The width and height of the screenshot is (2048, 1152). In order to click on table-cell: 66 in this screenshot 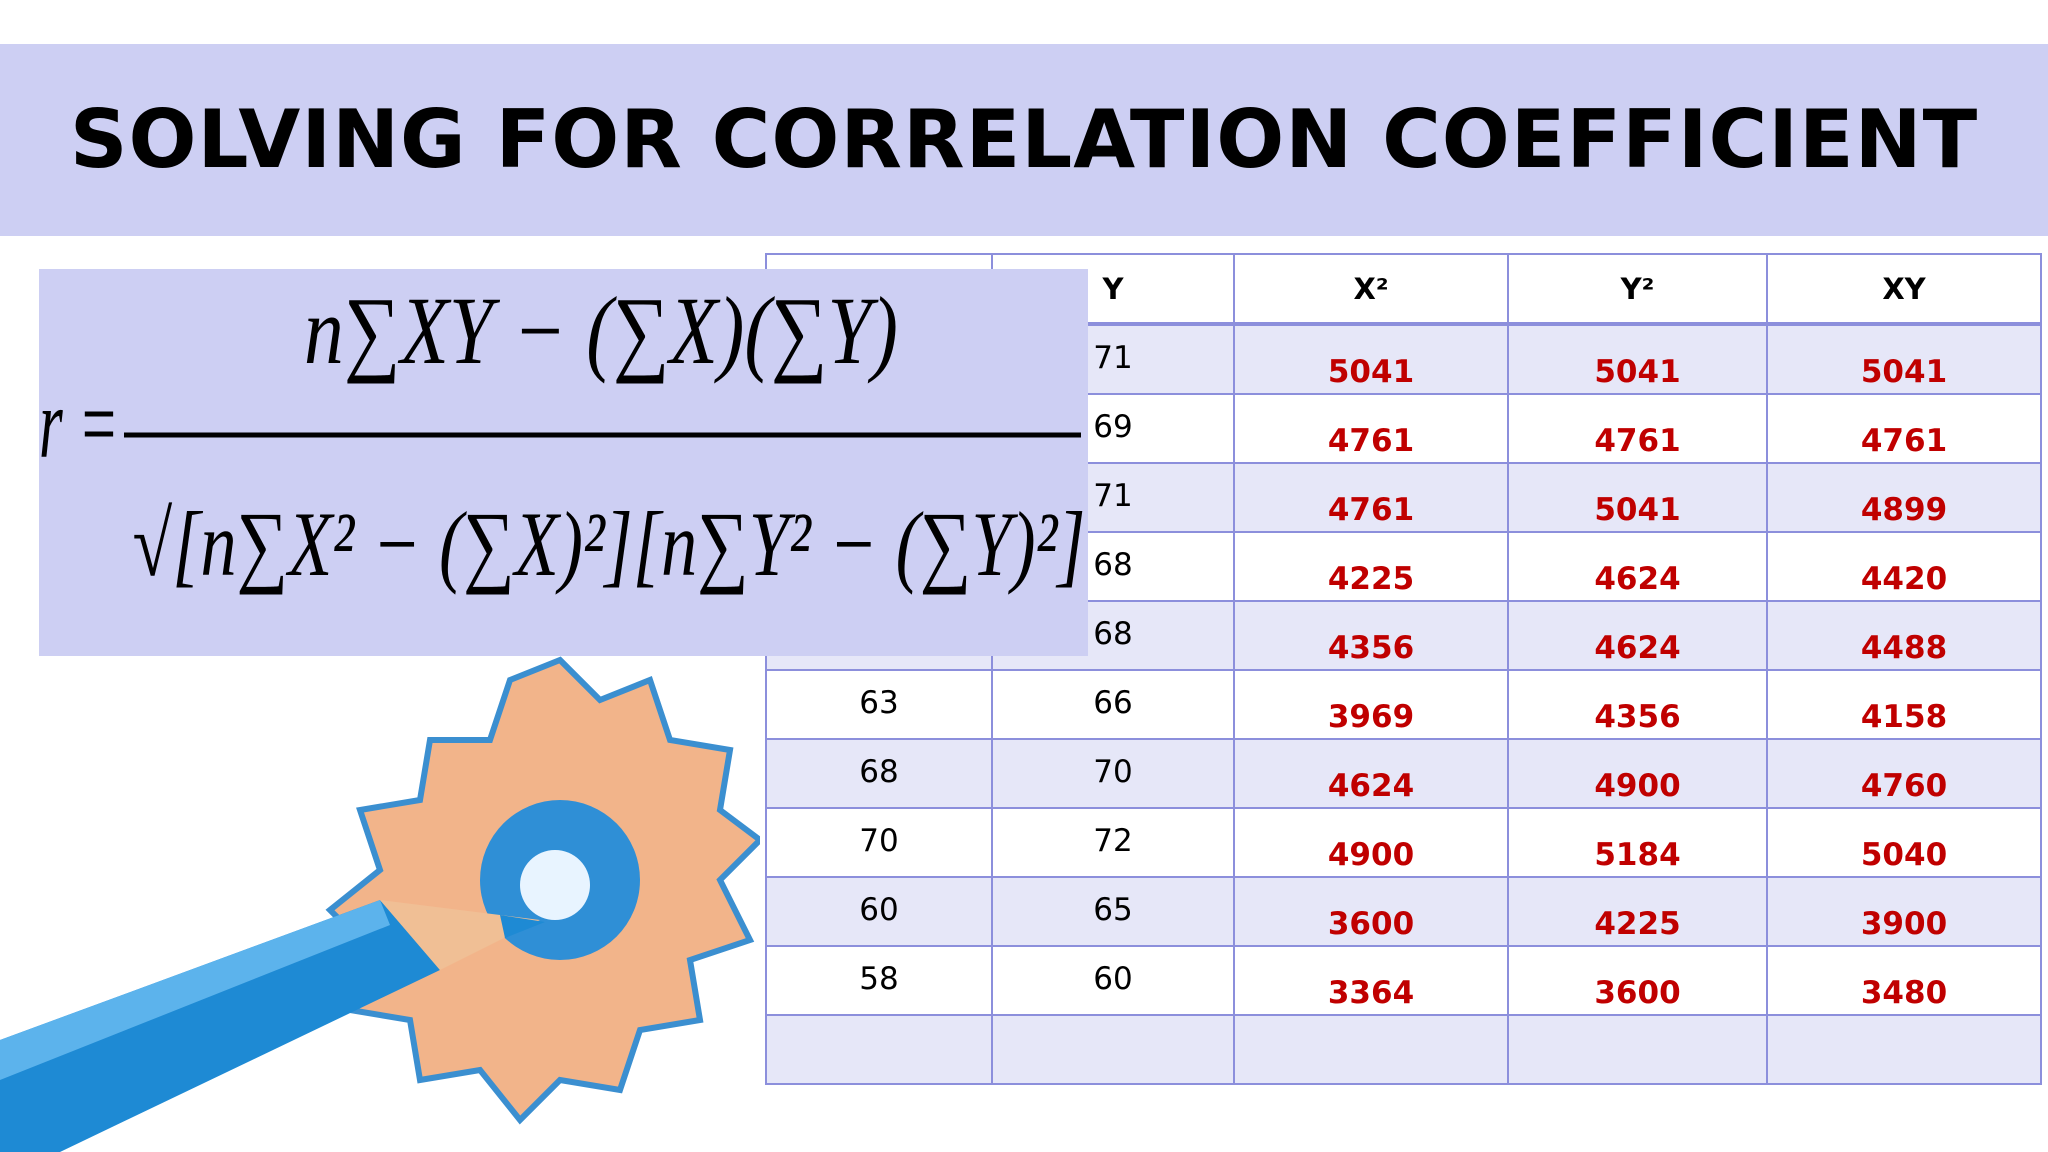, I will do `click(1113, 704)`.